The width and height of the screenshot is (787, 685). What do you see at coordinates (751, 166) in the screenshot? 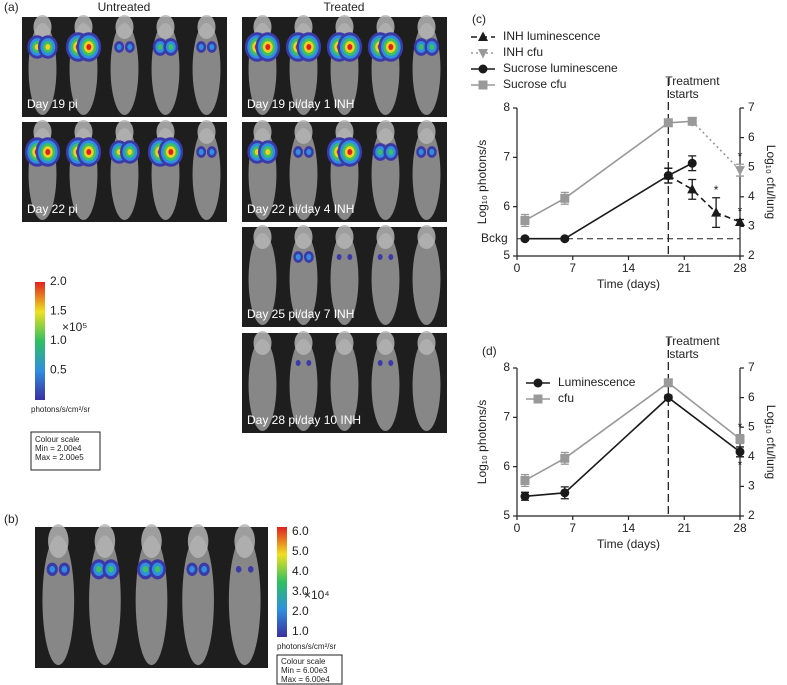
I see `y2-tick-label: 5` at bounding box center [751, 166].